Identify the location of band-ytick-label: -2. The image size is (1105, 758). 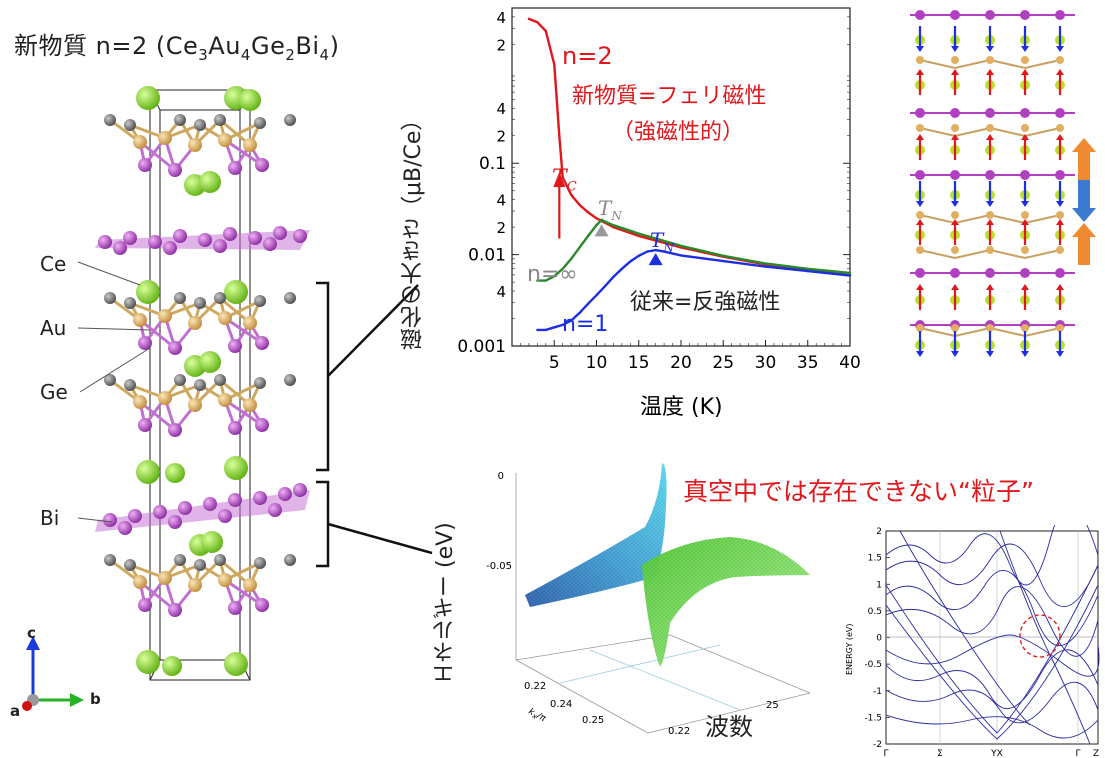
(877, 745).